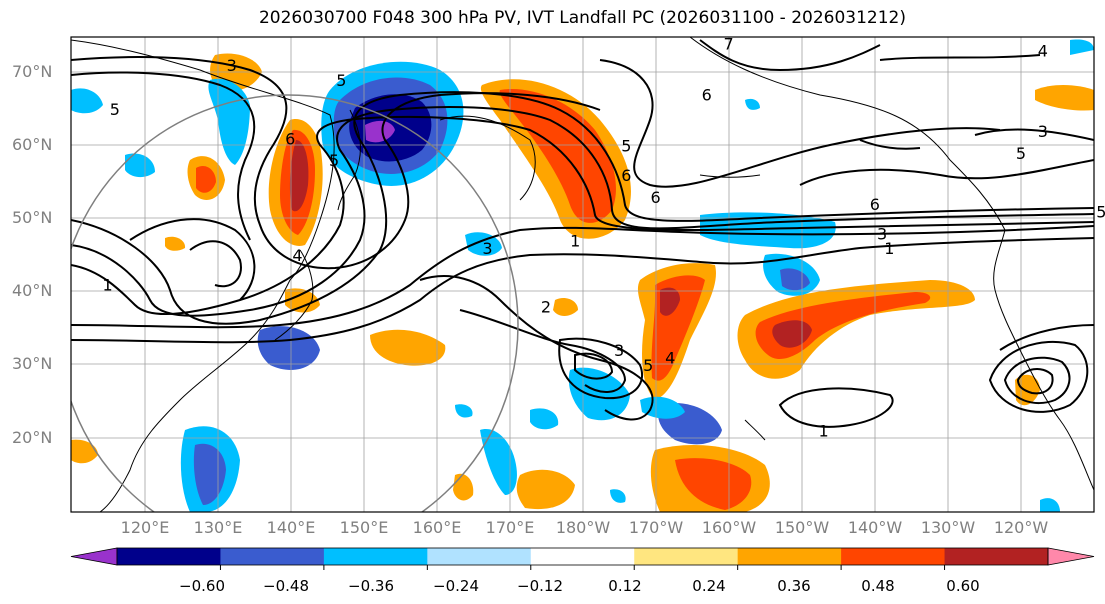 This screenshot has height=604, width=1105. What do you see at coordinates (948, 527) in the screenshot?
I see `lon-label-130w: 130°W` at bounding box center [948, 527].